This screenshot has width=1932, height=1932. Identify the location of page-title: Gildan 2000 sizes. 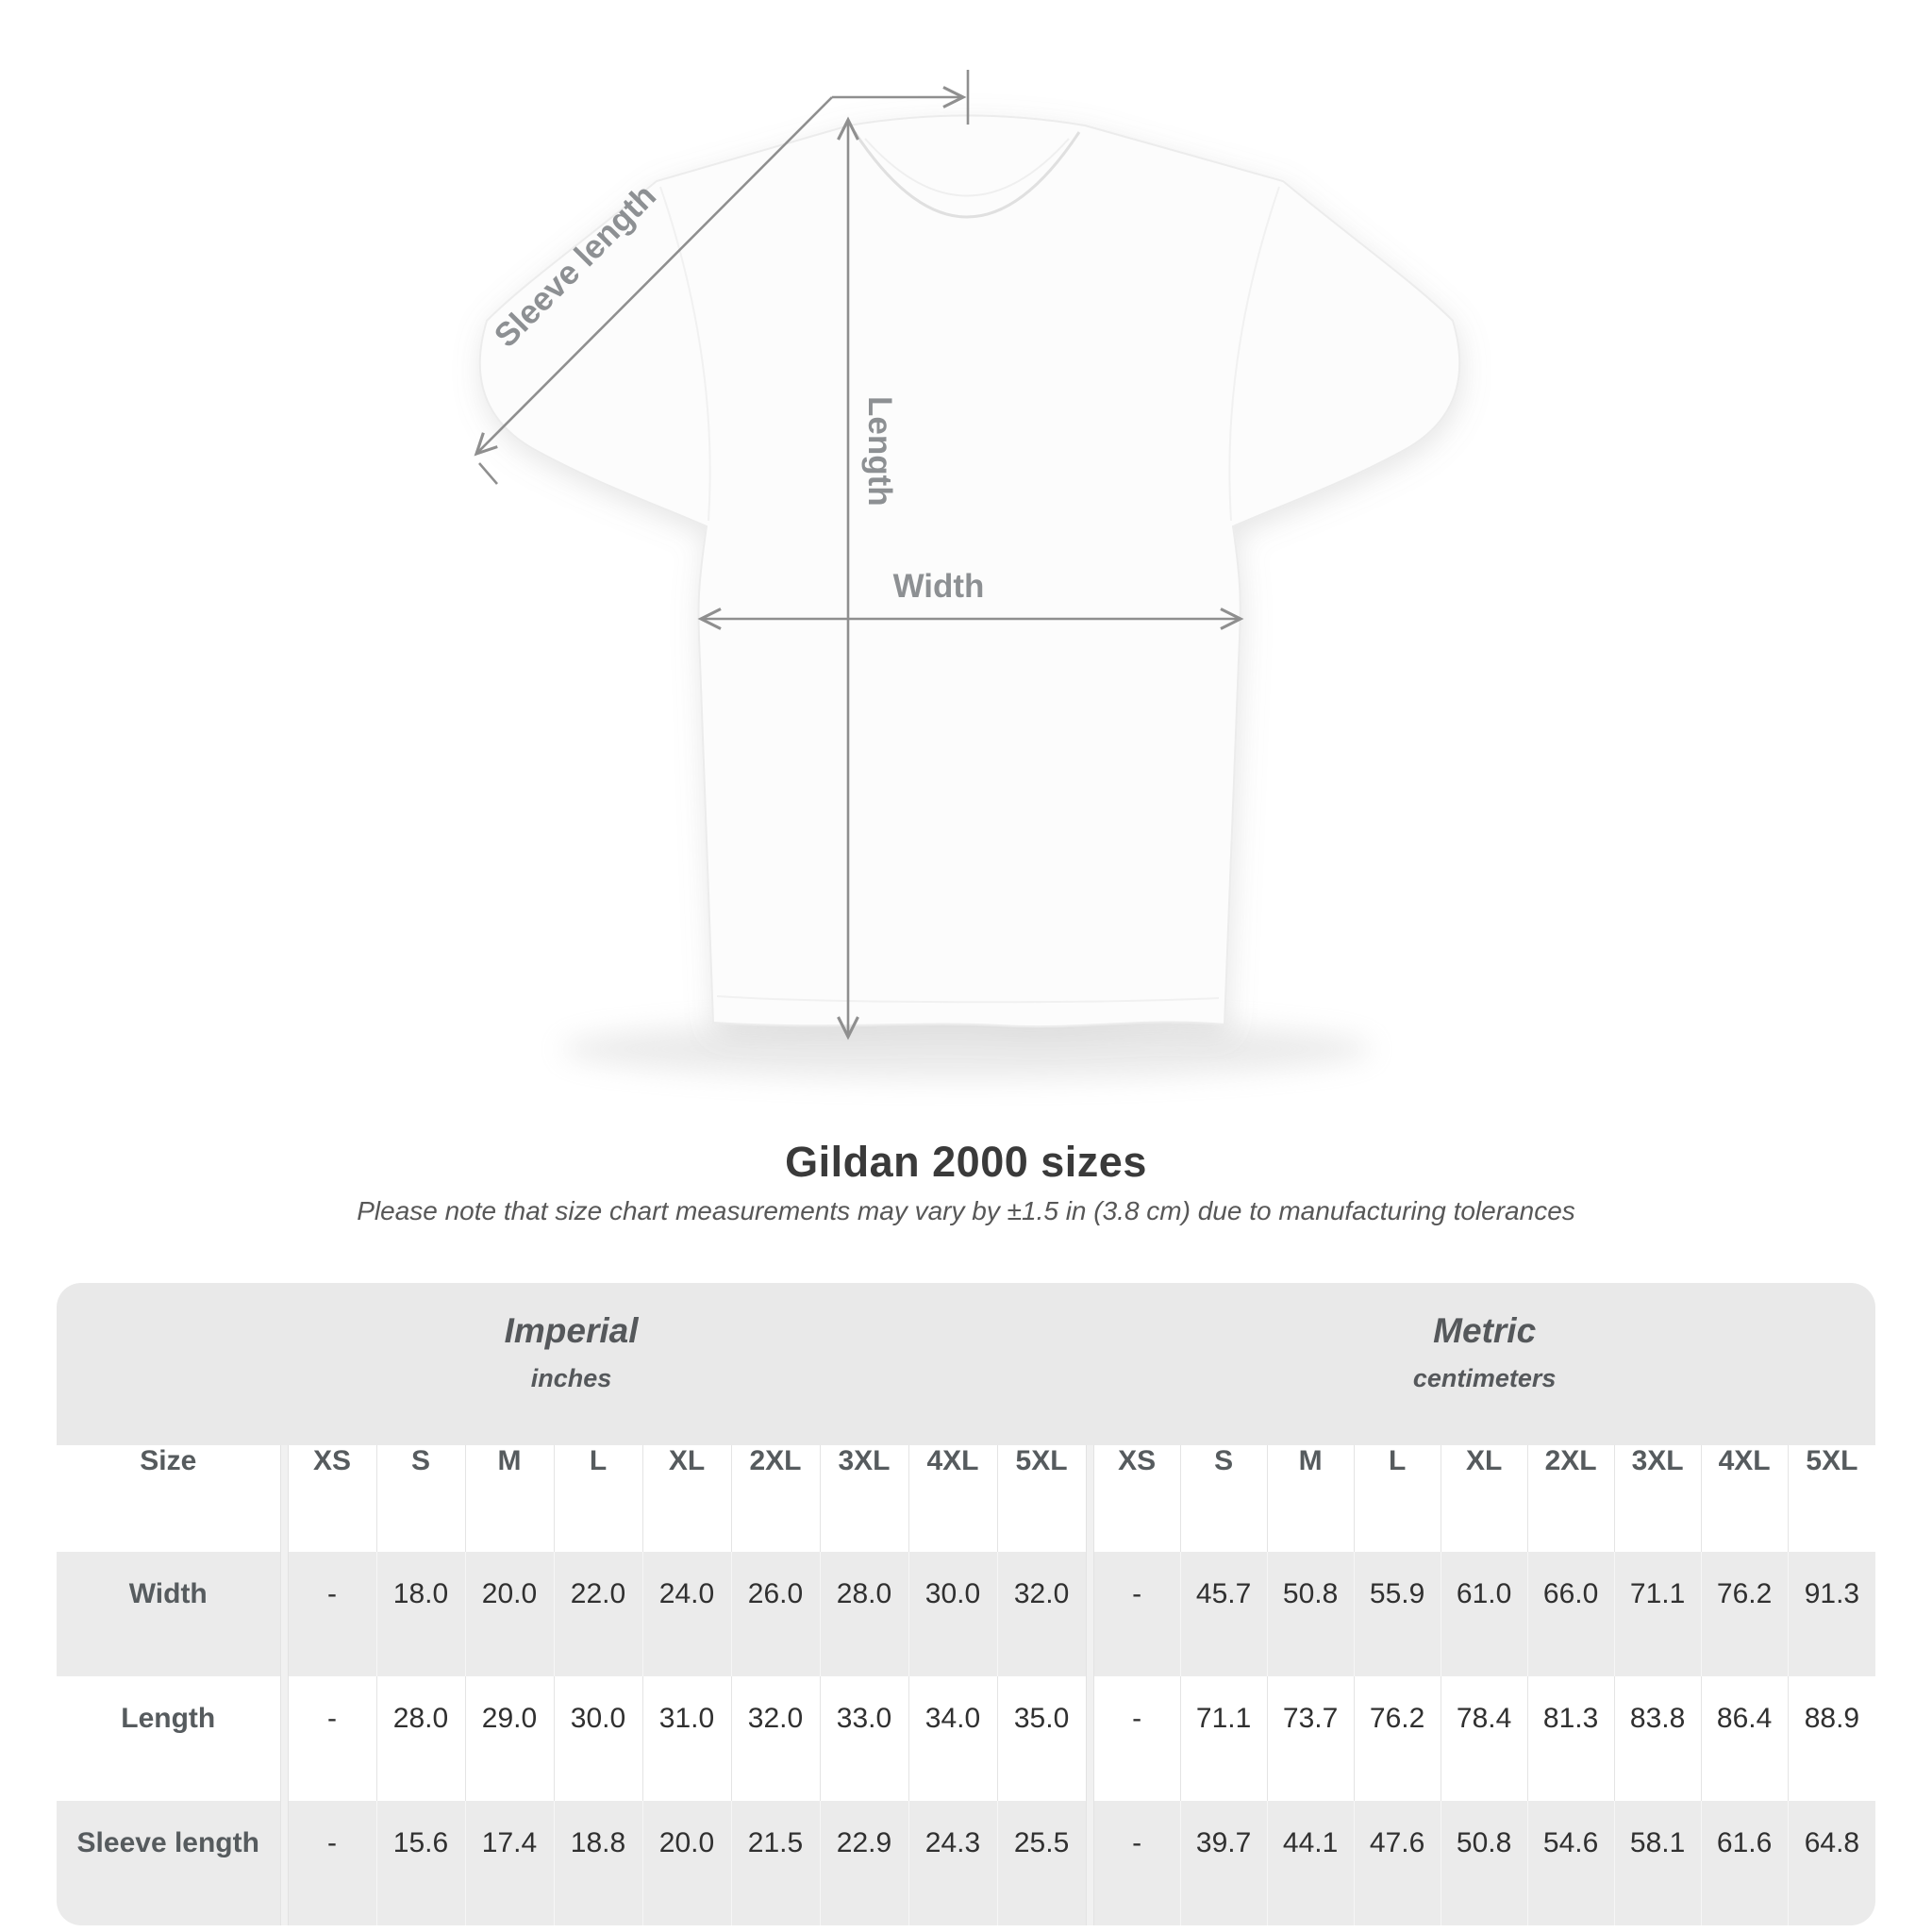
(966, 1162).